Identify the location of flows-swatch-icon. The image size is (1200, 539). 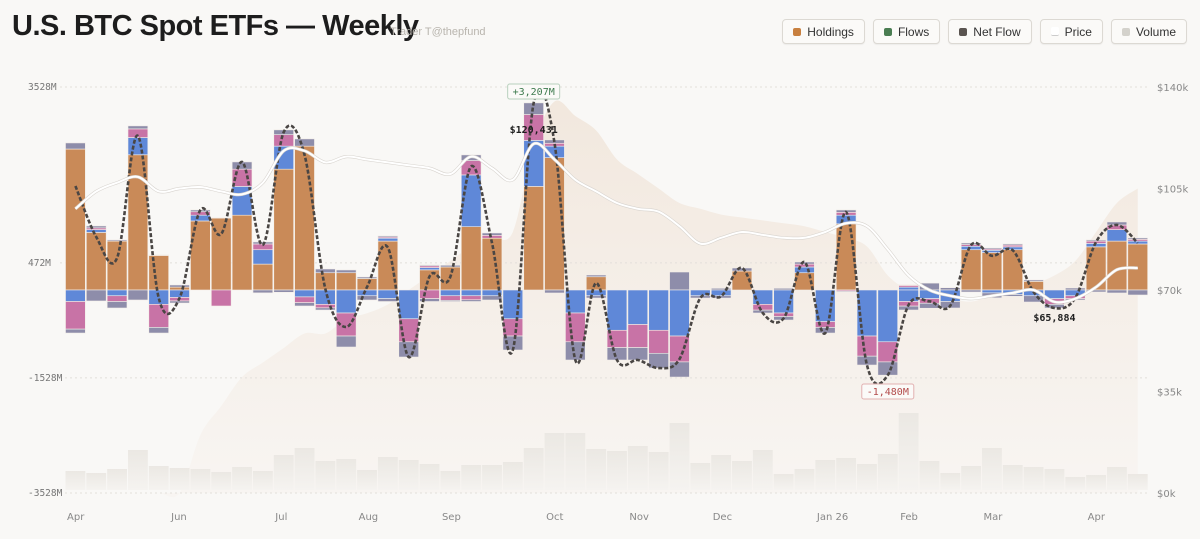
(887, 31).